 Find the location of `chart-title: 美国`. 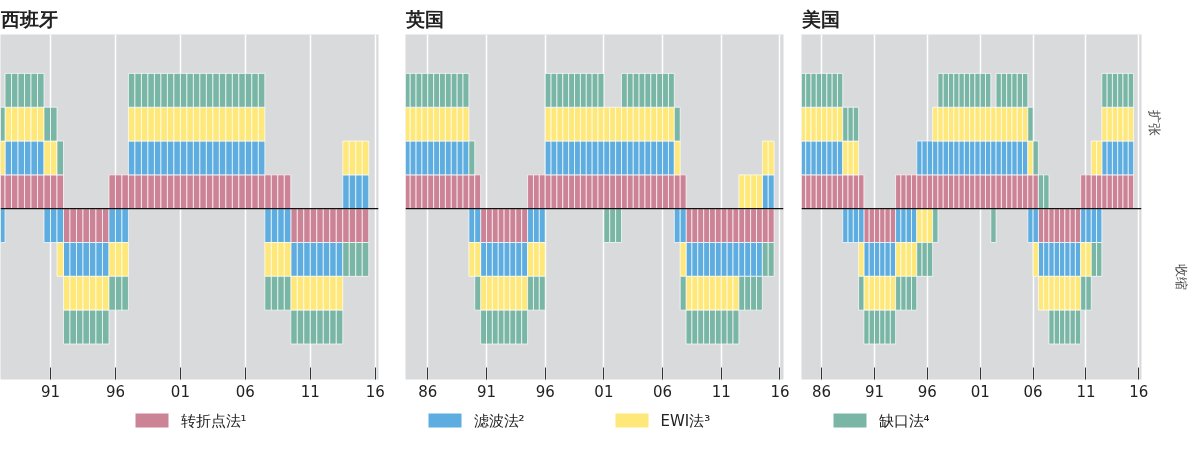

chart-title: 美国 is located at coordinates (820, 18).